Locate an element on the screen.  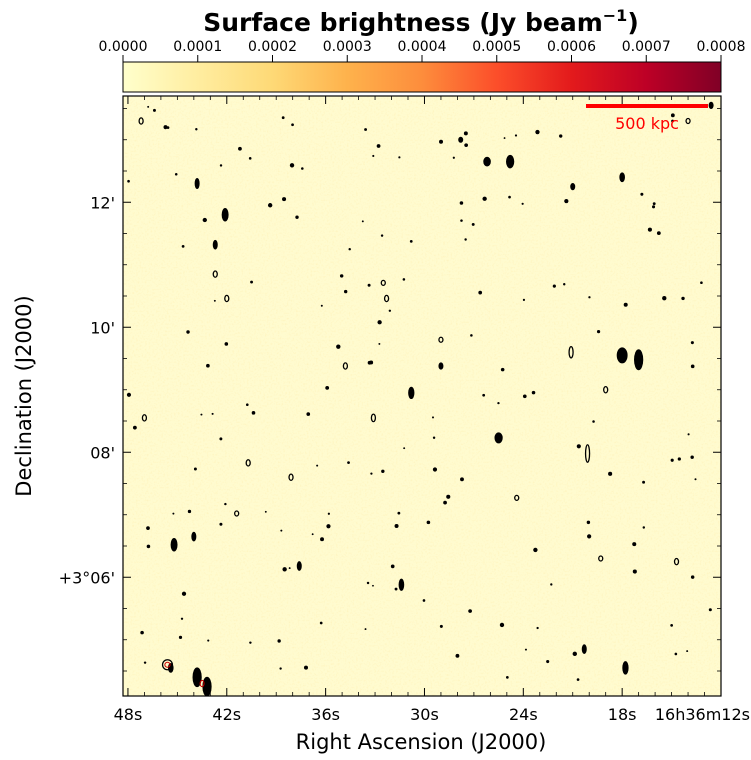
x-tick-label: 48s is located at coordinates (128, 714).